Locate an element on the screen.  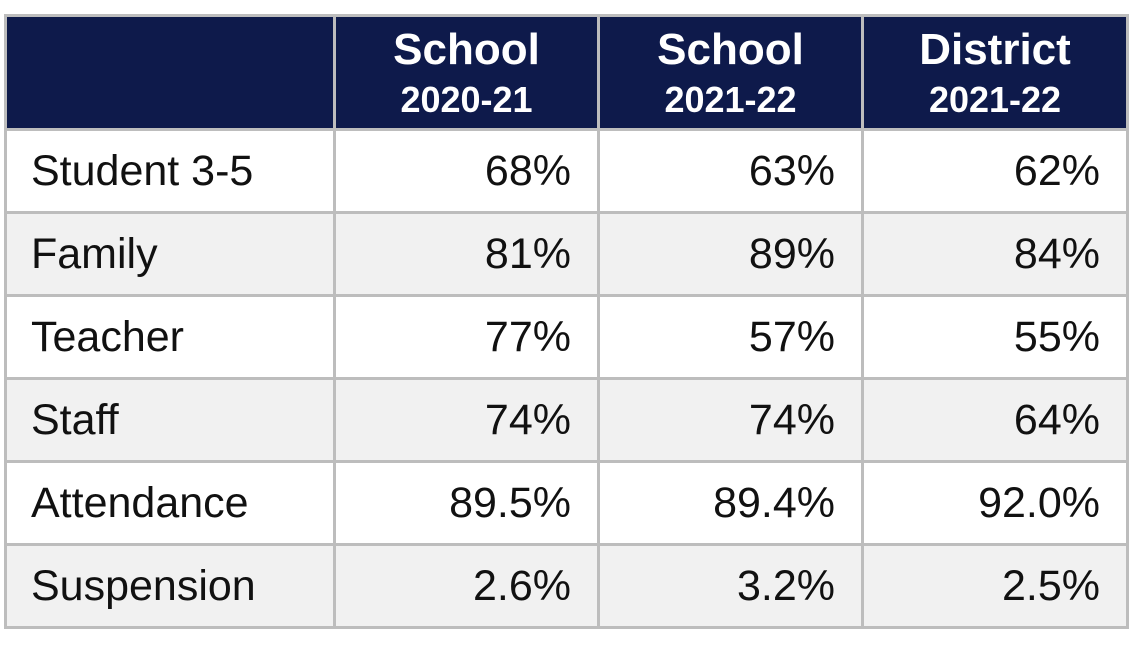
row-label: Family is located at coordinates (170, 254).